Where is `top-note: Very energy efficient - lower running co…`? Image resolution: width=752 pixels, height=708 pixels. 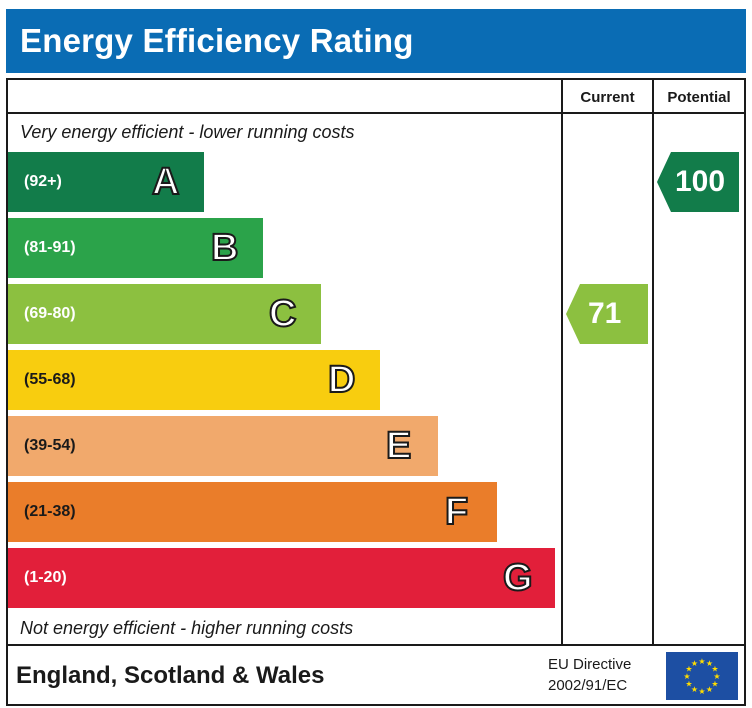 top-note: Very energy efficient - lower running co… is located at coordinates (187, 132).